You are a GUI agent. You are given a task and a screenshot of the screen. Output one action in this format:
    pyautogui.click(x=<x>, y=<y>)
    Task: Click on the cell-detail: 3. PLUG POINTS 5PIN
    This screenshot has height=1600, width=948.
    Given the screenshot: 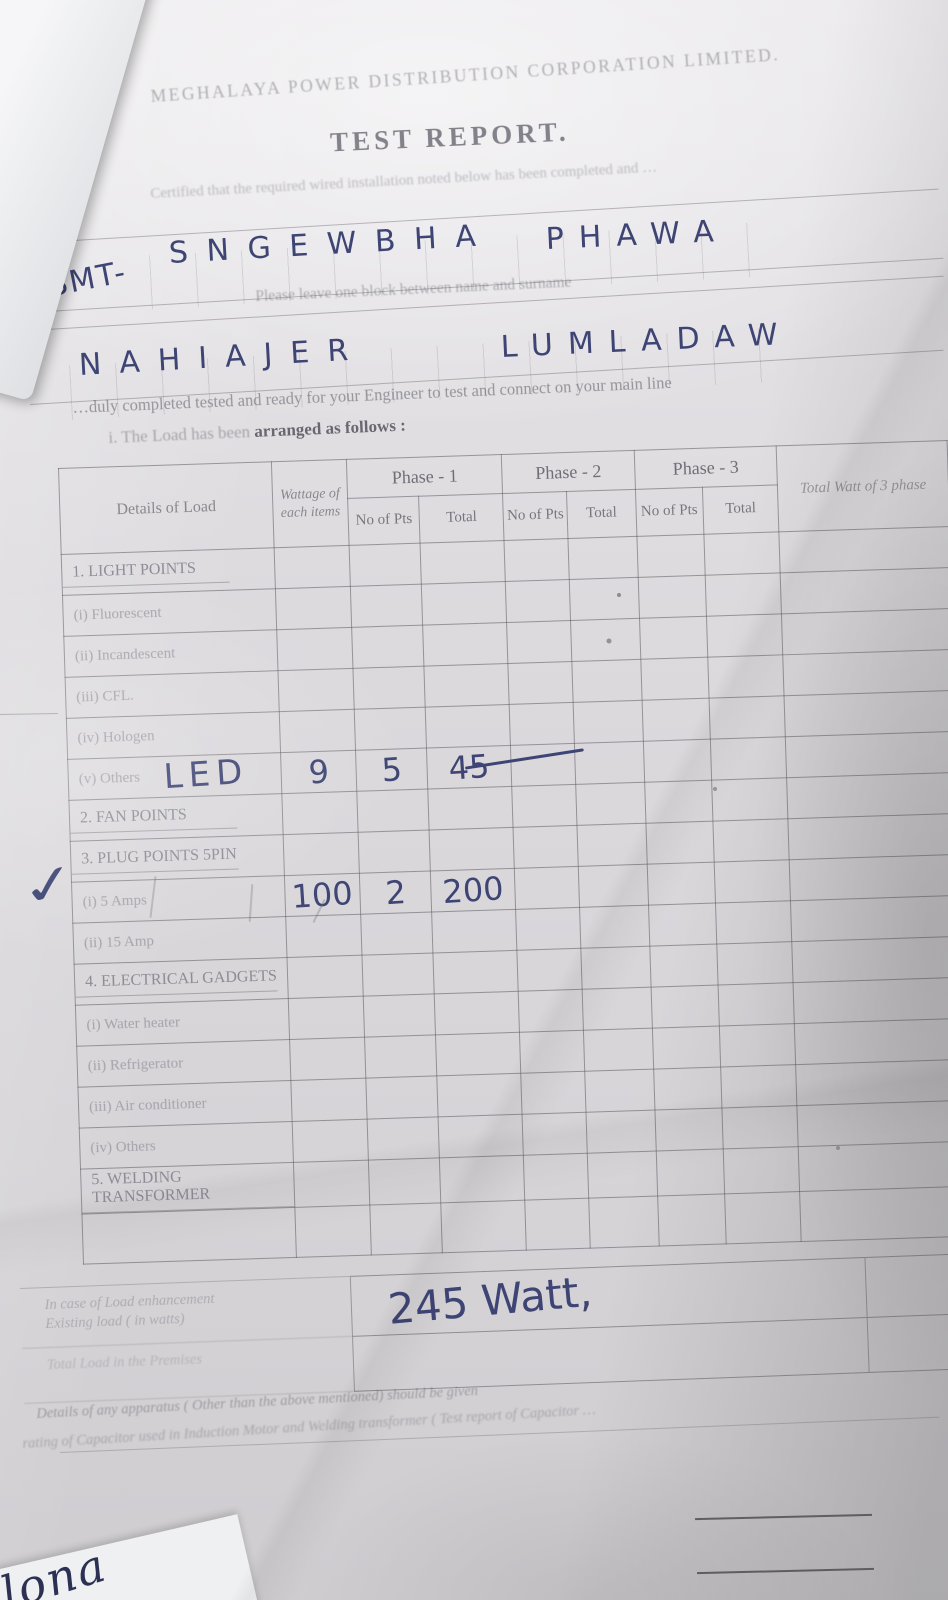 What is the action you would take?
    pyautogui.click(x=177, y=858)
    